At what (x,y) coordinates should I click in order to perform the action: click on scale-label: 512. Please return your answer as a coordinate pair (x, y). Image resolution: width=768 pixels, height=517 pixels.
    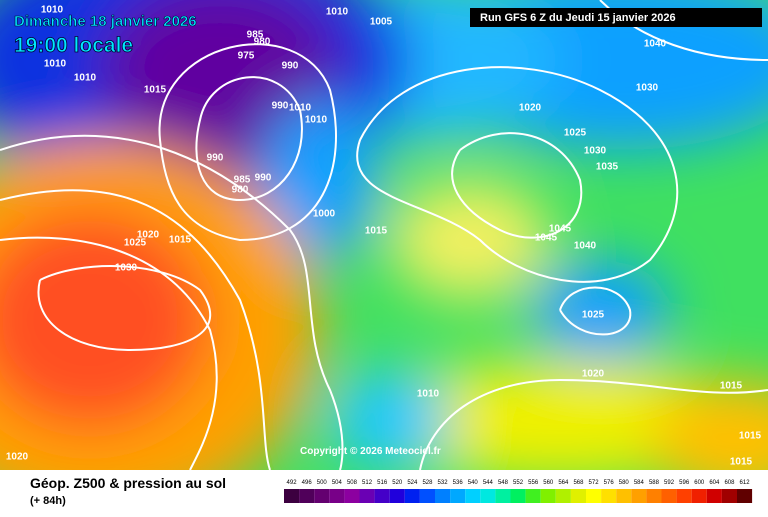
    Looking at the image, I should click on (367, 483).